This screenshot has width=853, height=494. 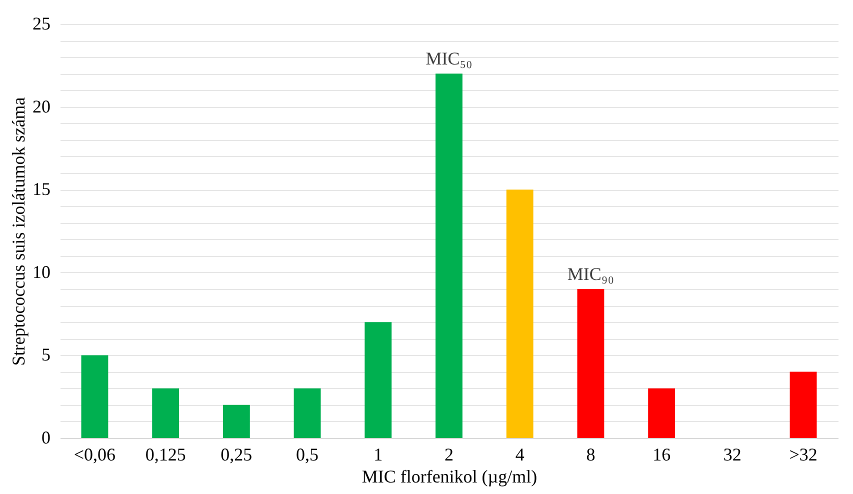 I want to click on x-tick-label: 0,25, so click(x=236, y=454).